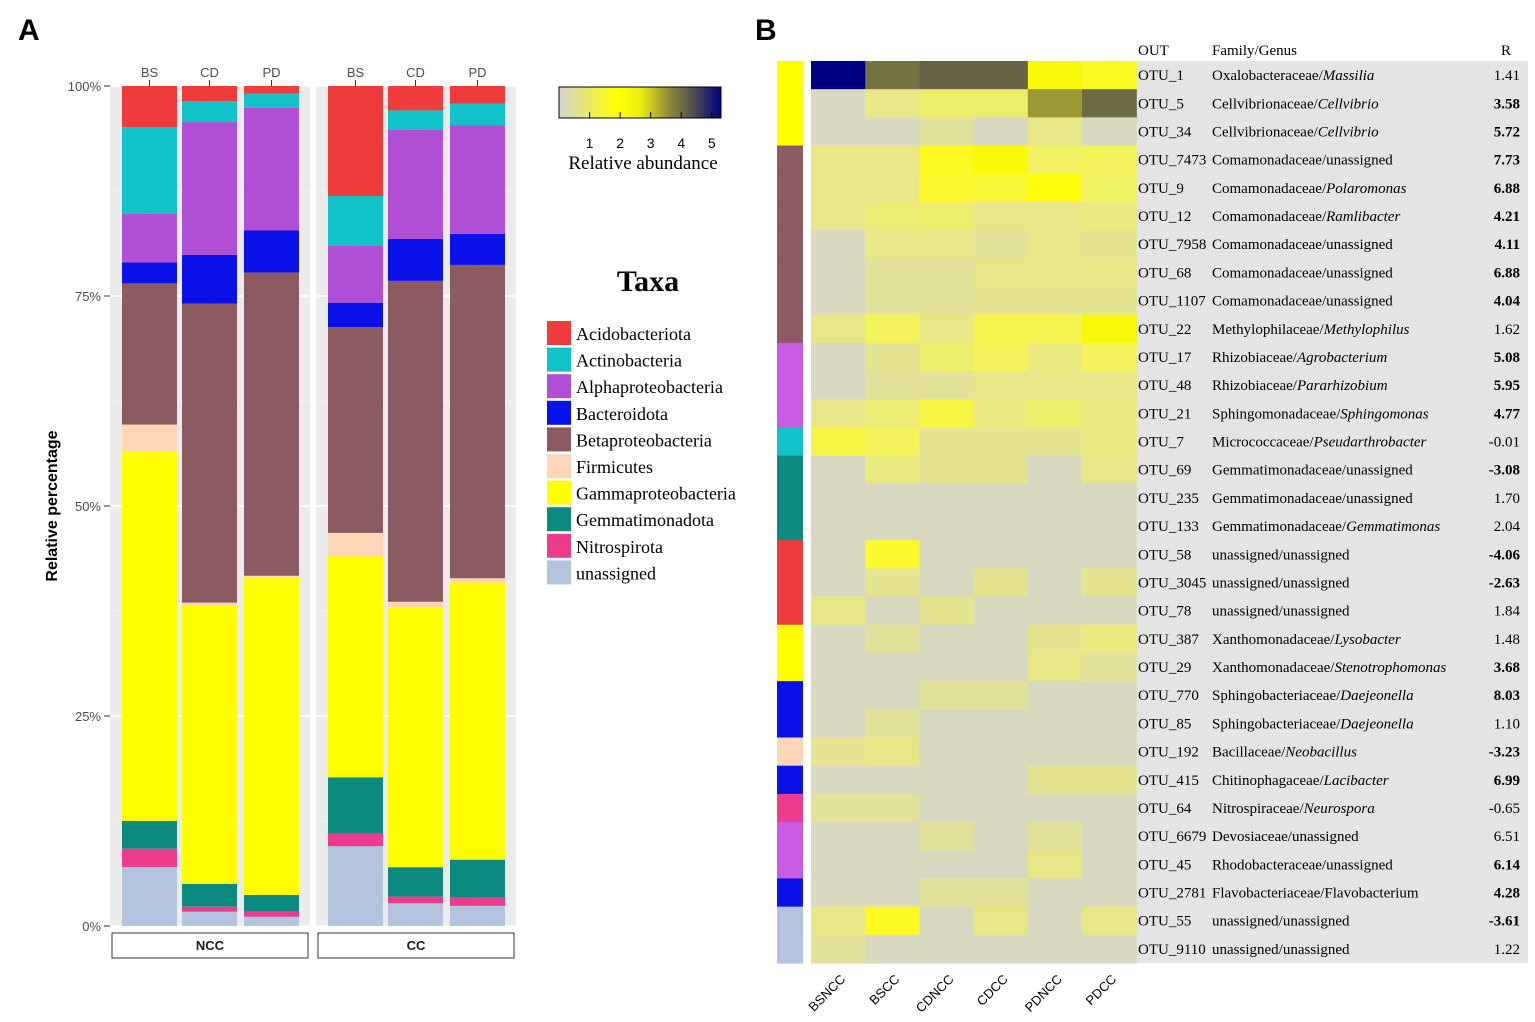  What do you see at coordinates (645, 520) in the screenshot?
I see `legend-label-gemmatimonadota: Gemmatimonadota` at bounding box center [645, 520].